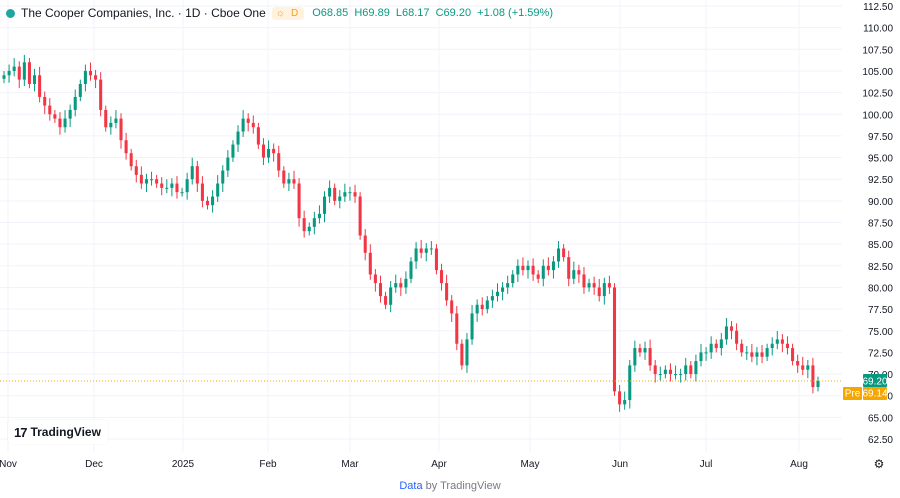 This screenshot has width=900, height=498. What do you see at coordinates (58, 432) in the screenshot?
I see `tradingview-logo: 17 TradingView` at bounding box center [58, 432].